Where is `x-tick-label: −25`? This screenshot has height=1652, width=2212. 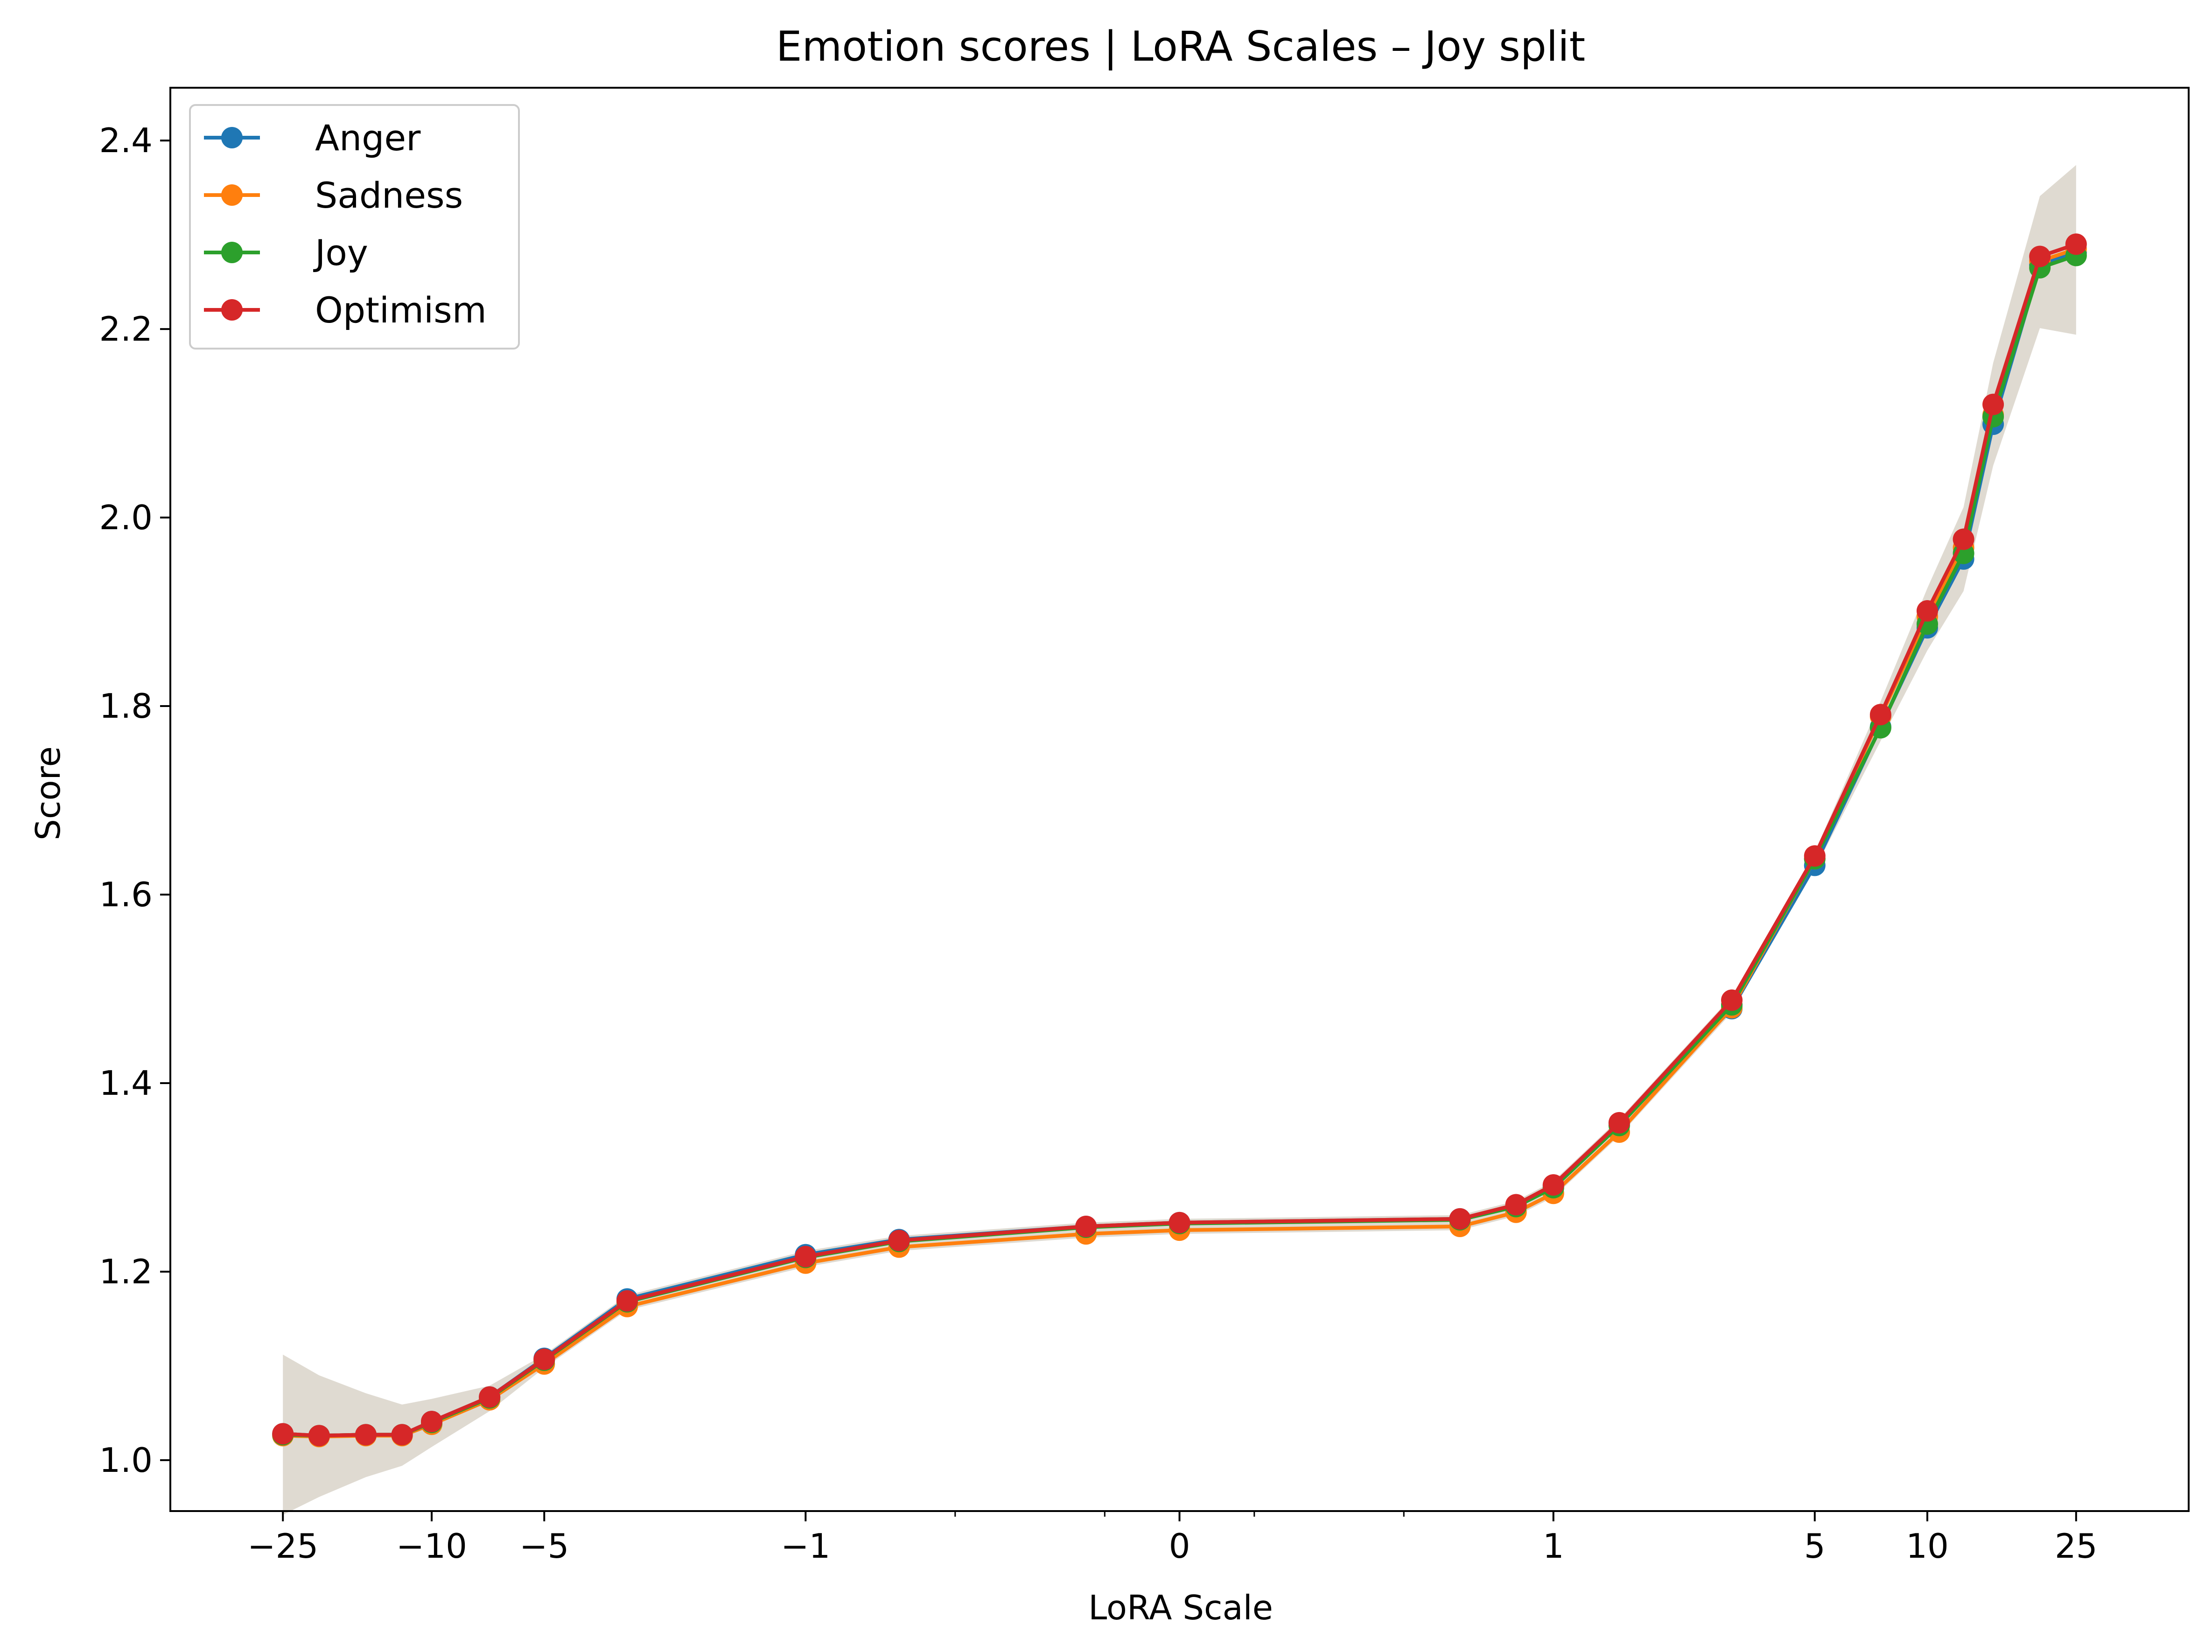
x-tick-label: −25 is located at coordinates (282, 1546).